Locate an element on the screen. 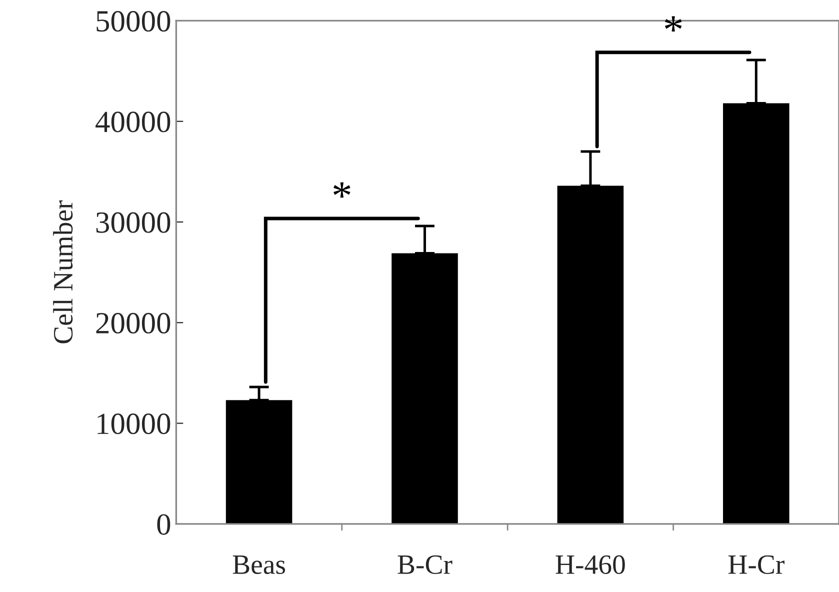  y-tick-label: 40000 is located at coordinates (133, 122).